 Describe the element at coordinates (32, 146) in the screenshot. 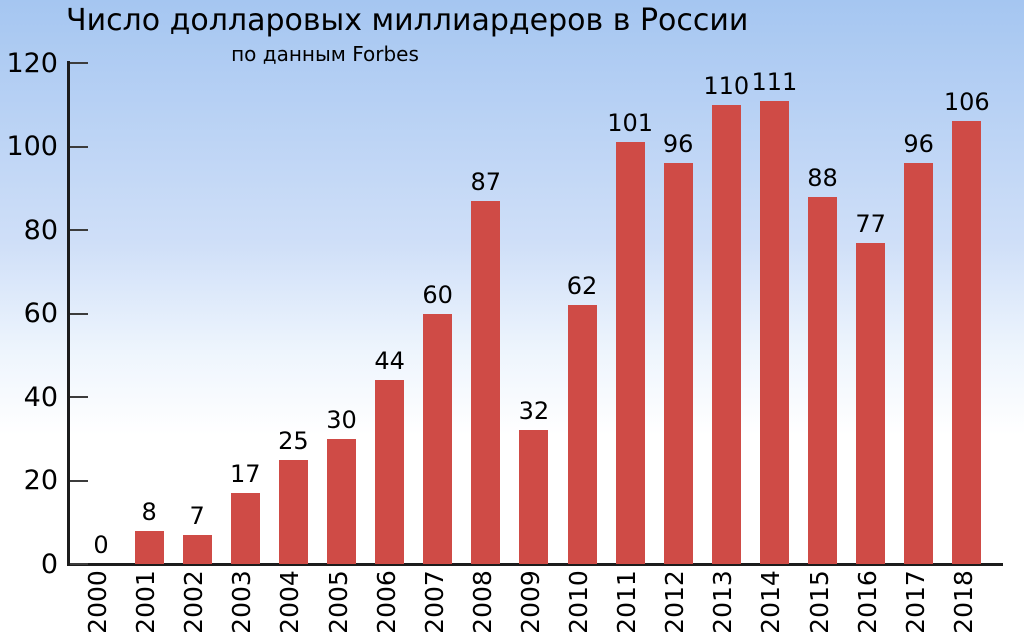

I see `y-tick-label-100: 100` at that location.